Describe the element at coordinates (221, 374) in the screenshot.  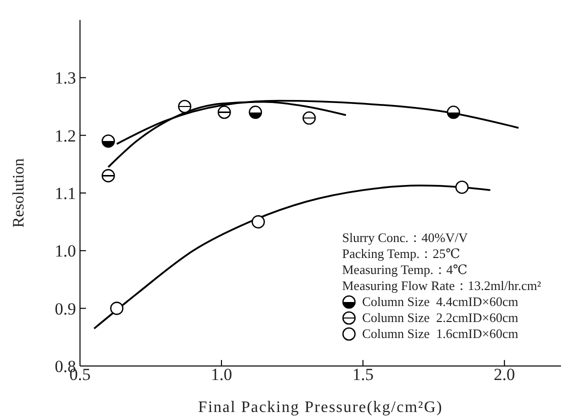
I see `x-tick-label: 1.0` at that location.